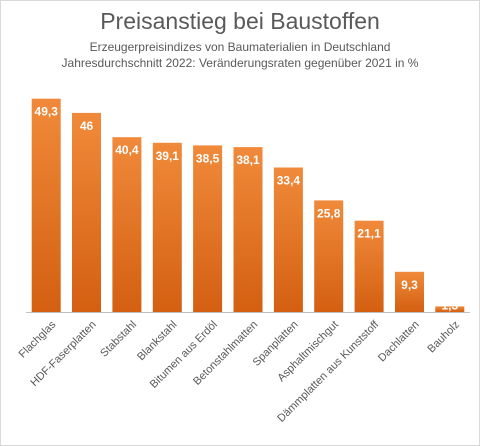 Image resolution: width=480 pixels, height=446 pixels. What do you see at coordinates (118, 339) in the screenshot?
I see `x-tick-label-2: Stabstahl` at bounding box center [118, 339].